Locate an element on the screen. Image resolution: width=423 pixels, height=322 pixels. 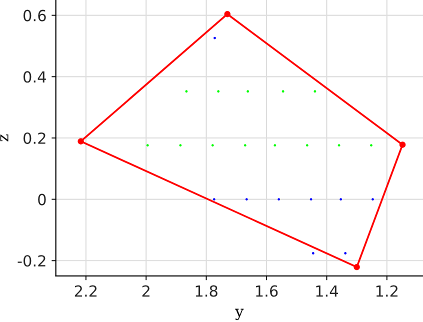
x-tick-label: 1.6 is located at coordinates (267, 291).